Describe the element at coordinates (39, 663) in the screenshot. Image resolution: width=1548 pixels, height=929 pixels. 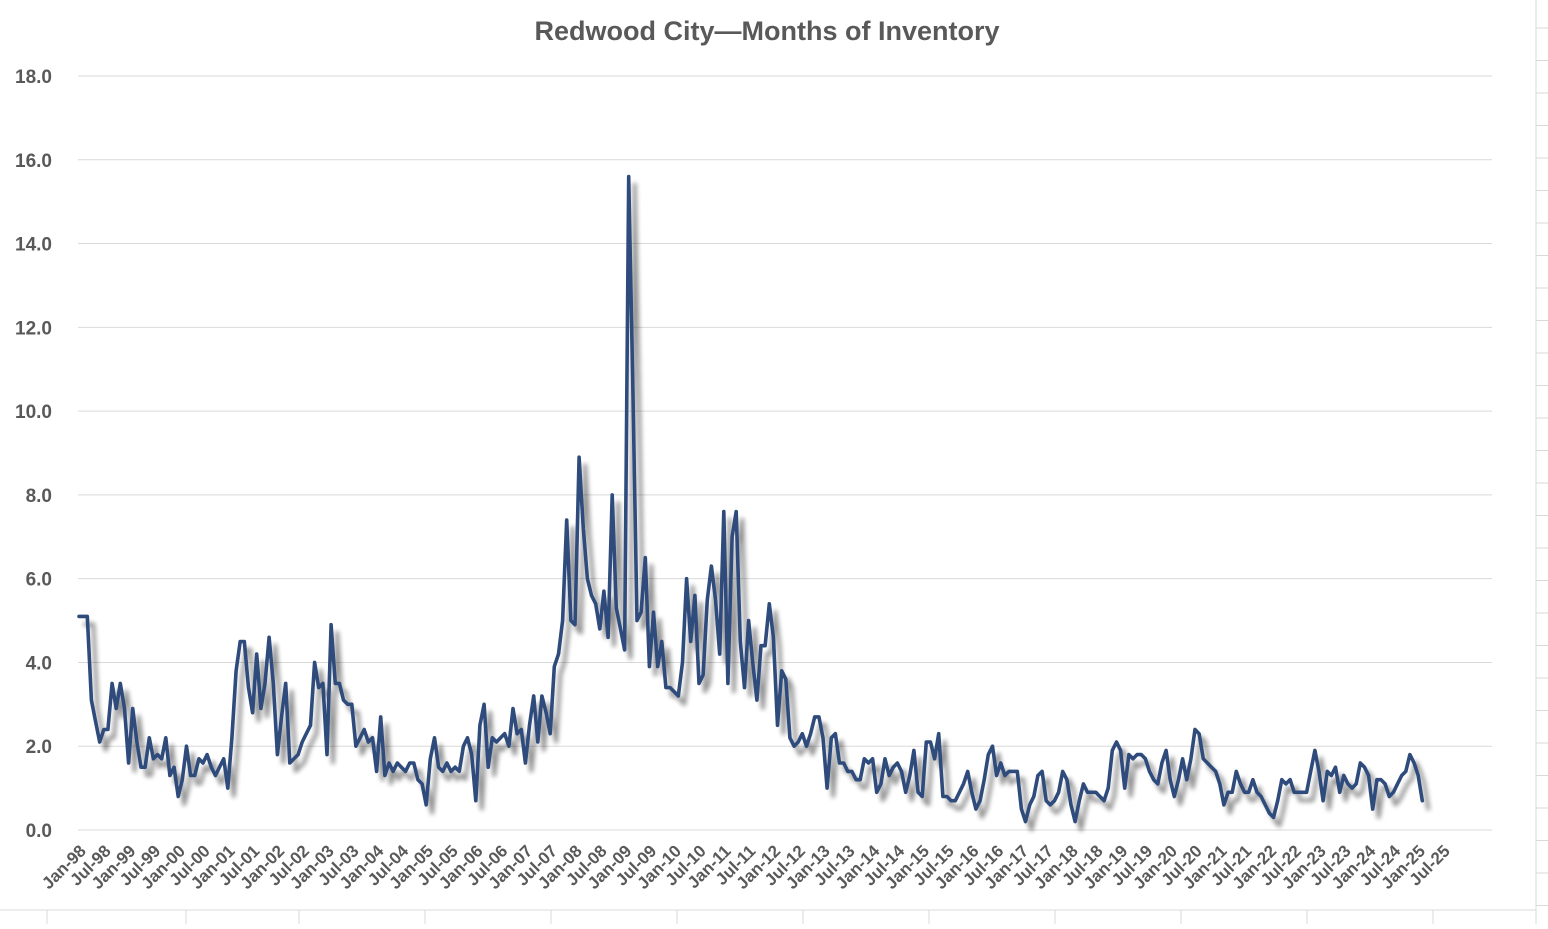
I see `y-tick-label: 4.0` at that location.